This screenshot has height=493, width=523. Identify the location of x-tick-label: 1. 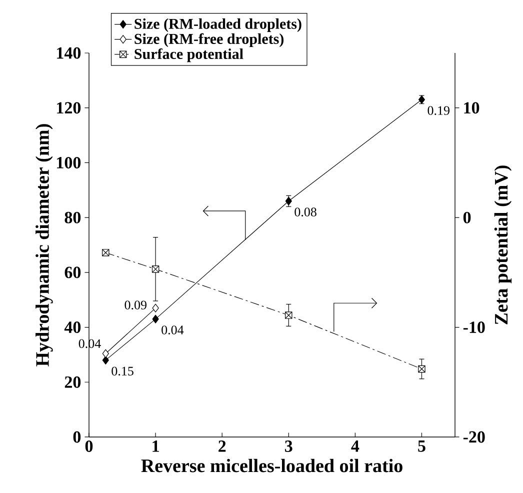
(155, 446).